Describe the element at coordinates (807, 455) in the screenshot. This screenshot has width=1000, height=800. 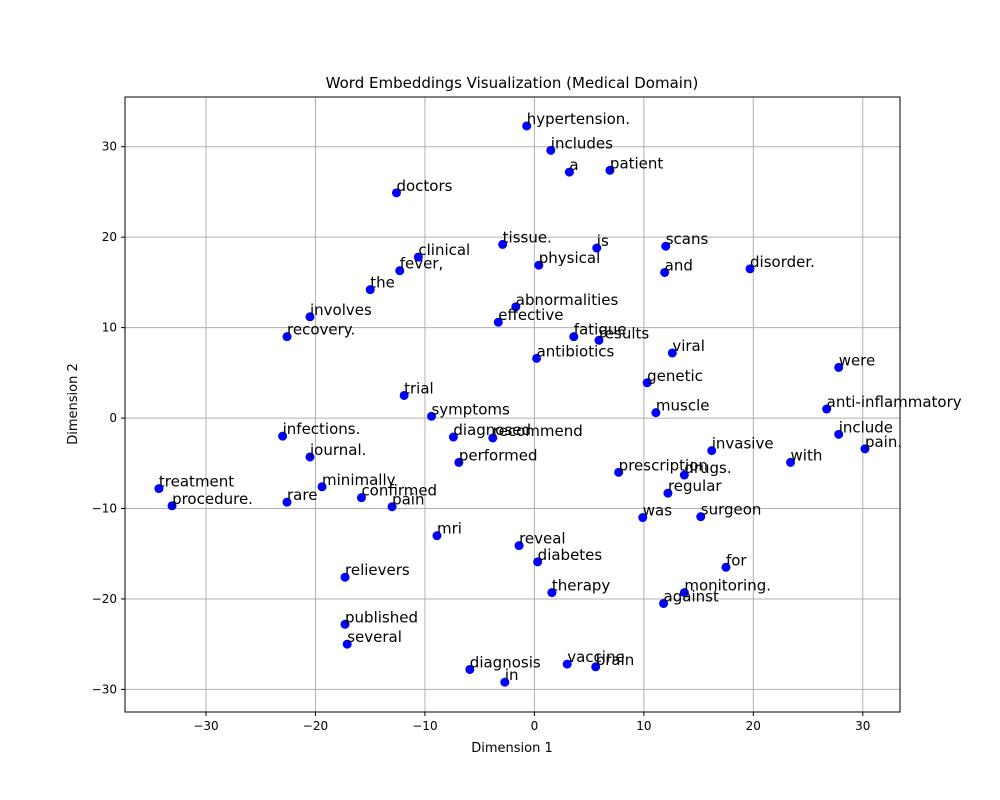
I see `word-label: with` at that location.